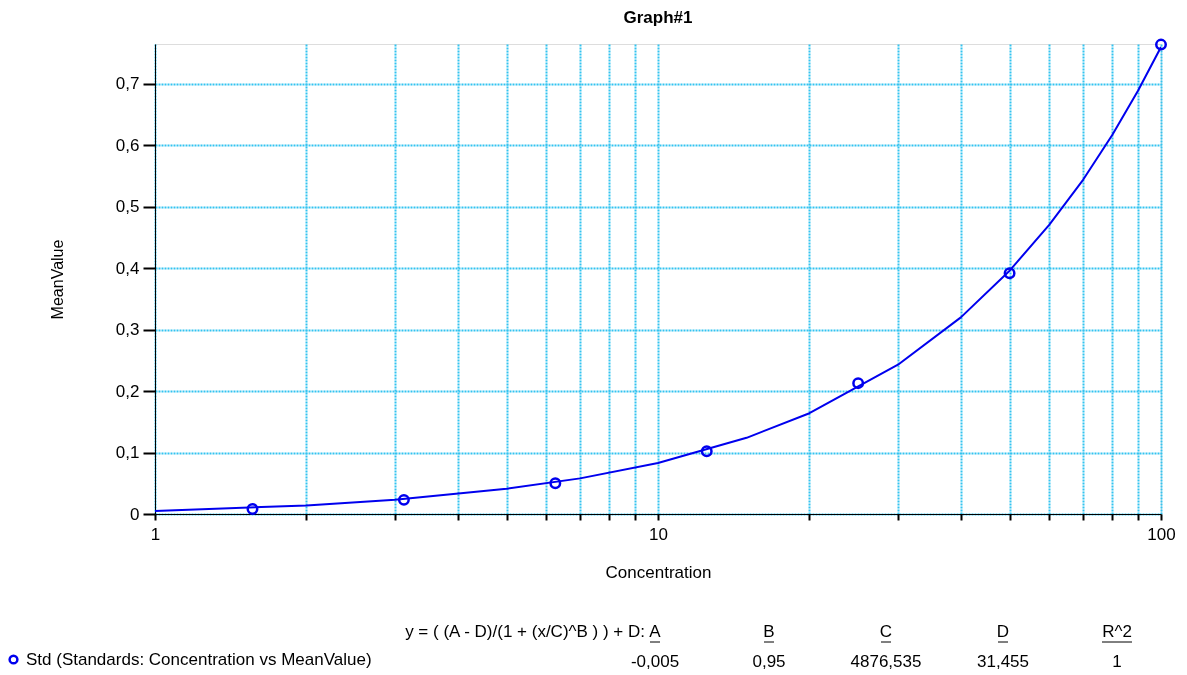 This screenshot has width=1187, height=675. Describe the element at coordinates (1117, 631) in the screenshot. I see `text: R^2` at that location.